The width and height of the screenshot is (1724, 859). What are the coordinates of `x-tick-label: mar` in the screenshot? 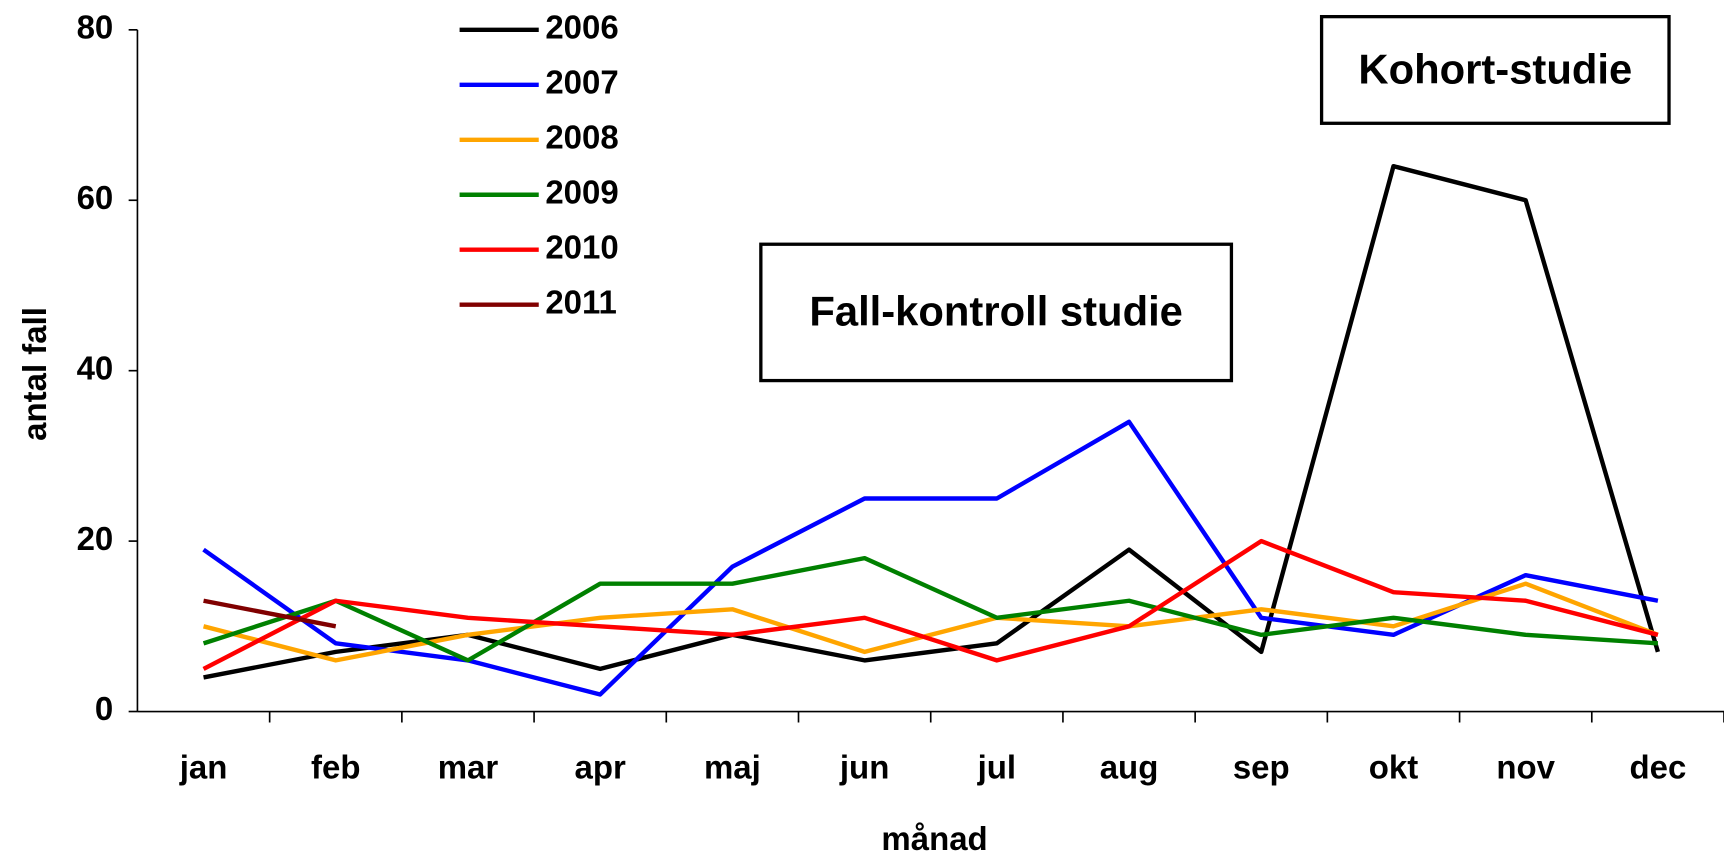 It's located at (468, 767).